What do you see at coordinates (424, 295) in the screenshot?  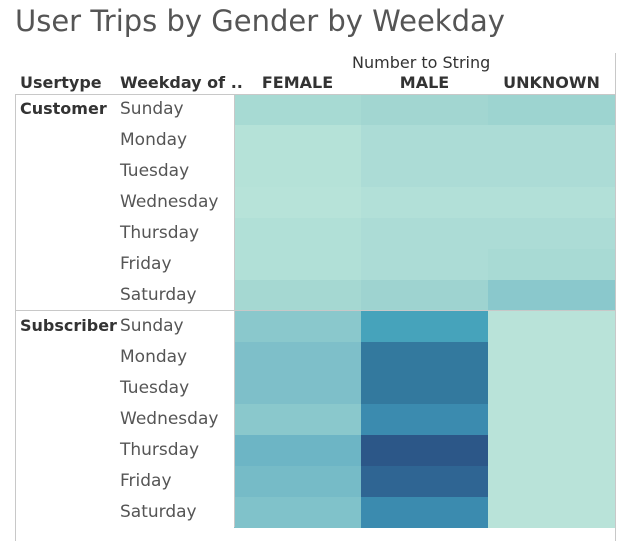 I see `heatmap-cell-customer-saturday-male` at bounding box center [424, 295].